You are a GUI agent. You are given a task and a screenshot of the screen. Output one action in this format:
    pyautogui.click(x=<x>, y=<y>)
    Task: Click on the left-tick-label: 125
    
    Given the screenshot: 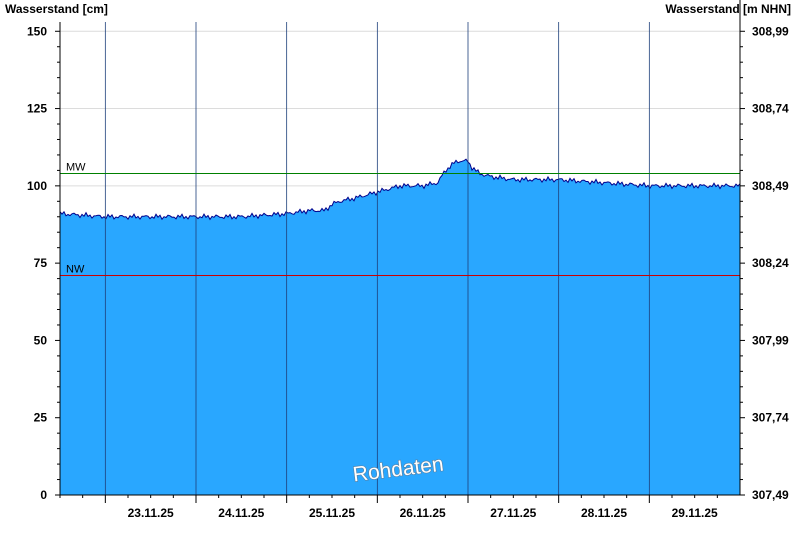 What is the action you would take?
    pyautogui.click(x=37, y=109)
    